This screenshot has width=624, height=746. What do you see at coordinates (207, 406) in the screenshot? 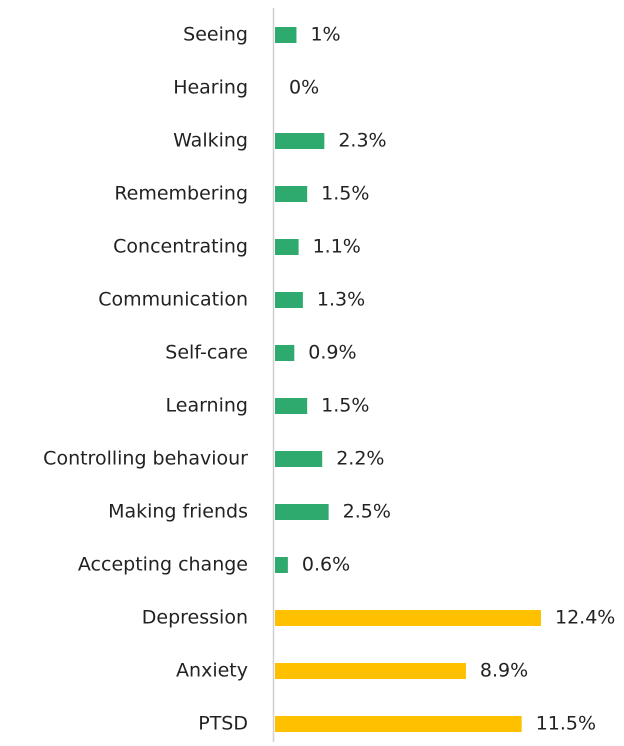
I see `category-label: Learning` at bounding box center [207, 406].